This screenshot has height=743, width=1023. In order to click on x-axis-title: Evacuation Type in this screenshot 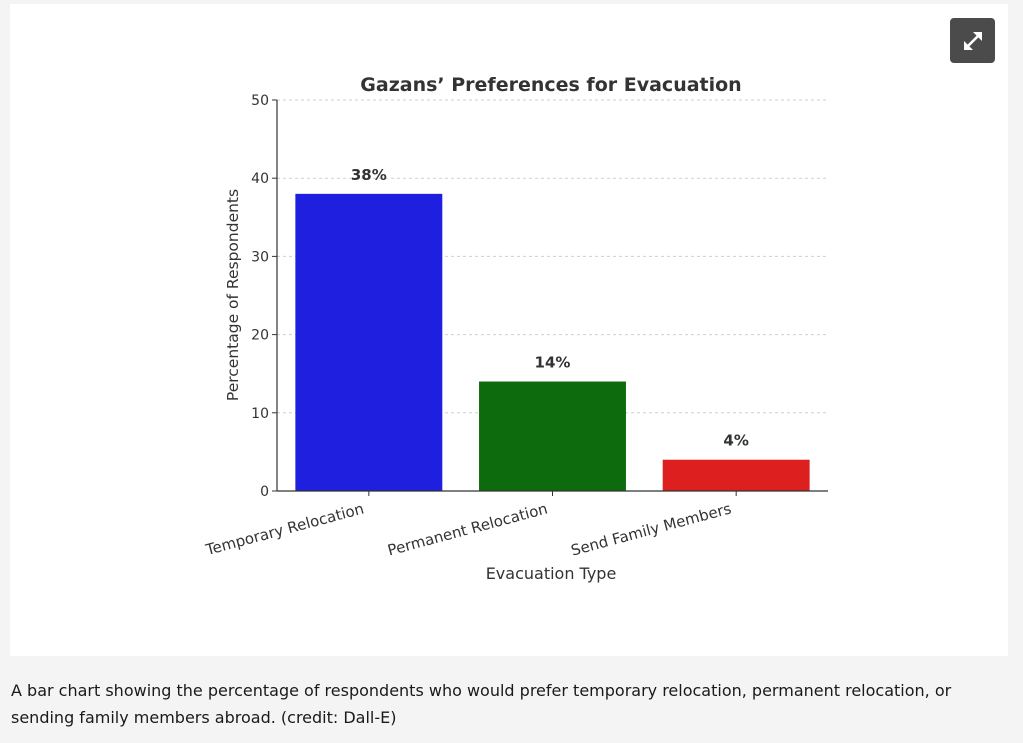, I will do `click(551, 573)`.